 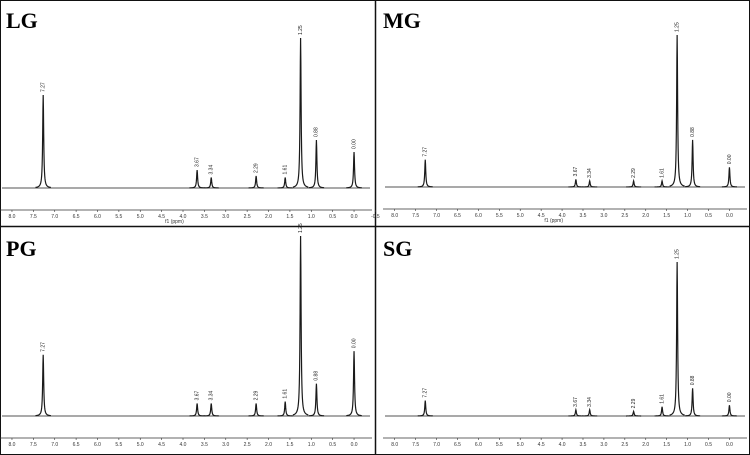 I want to click on panel-title: PG, so click(x=21, y=248).